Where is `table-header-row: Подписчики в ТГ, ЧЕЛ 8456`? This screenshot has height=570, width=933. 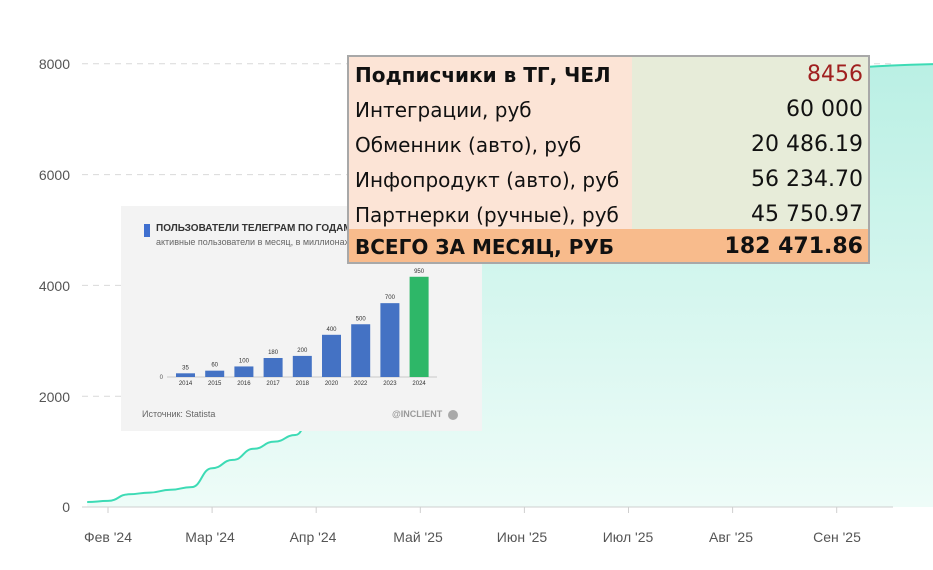 table-header-row: Подписчики в ТГ, ЧЕЛ 8456 is located at coordinates (608, 74).